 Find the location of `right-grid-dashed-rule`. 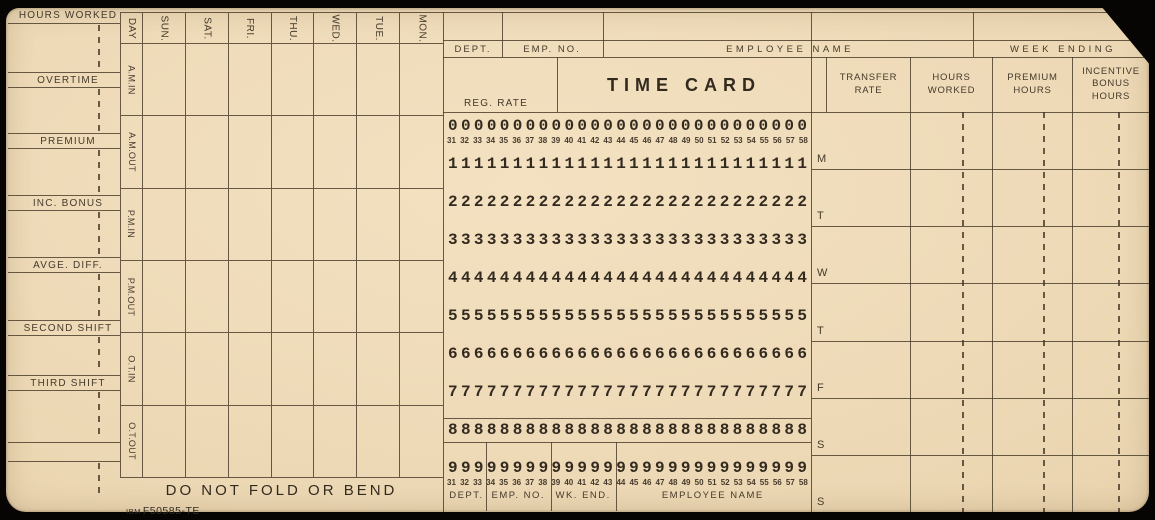

right-grid-dashed-rule is located at coordinates (963, 312).